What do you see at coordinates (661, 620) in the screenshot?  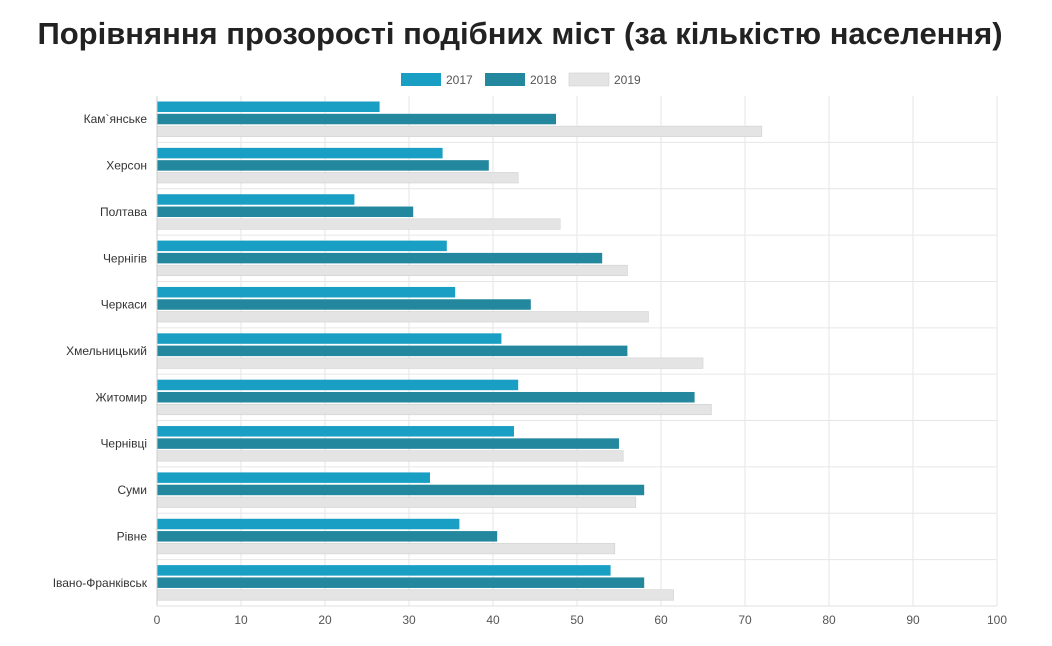 I see `x-tick-label: 60` at bounding box center [661, 620].